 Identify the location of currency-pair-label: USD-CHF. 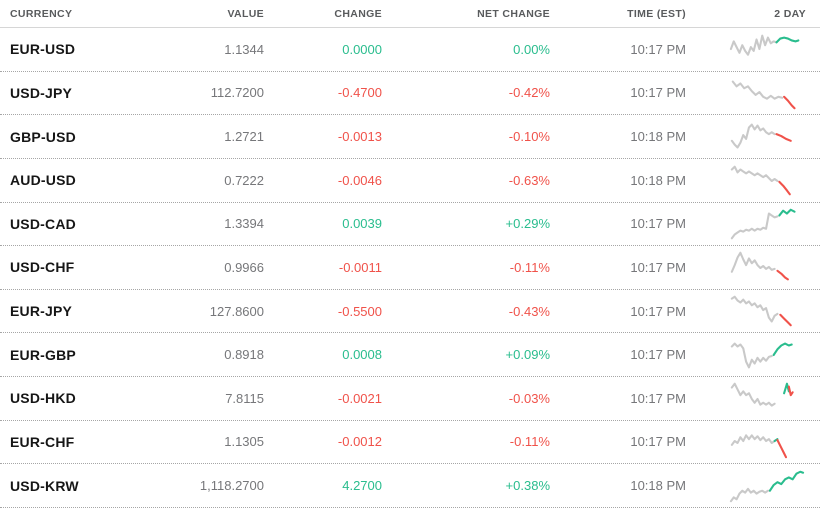
(42, 267).